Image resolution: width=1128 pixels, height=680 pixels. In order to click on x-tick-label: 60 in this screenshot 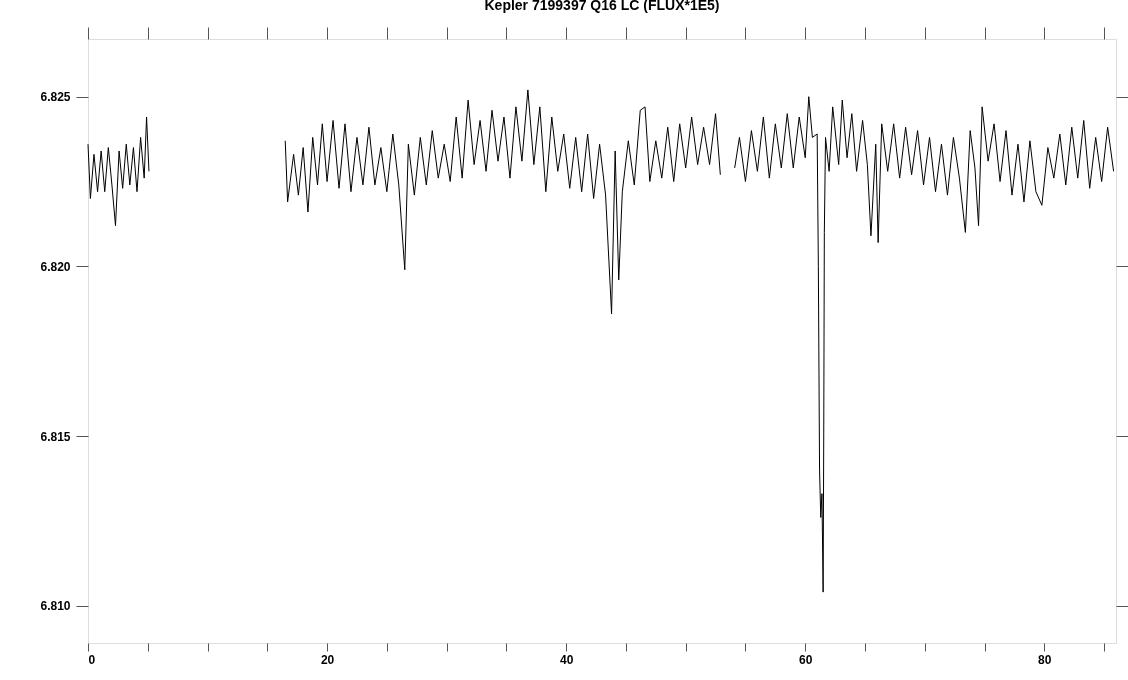, I will do `click(806, 659)`.